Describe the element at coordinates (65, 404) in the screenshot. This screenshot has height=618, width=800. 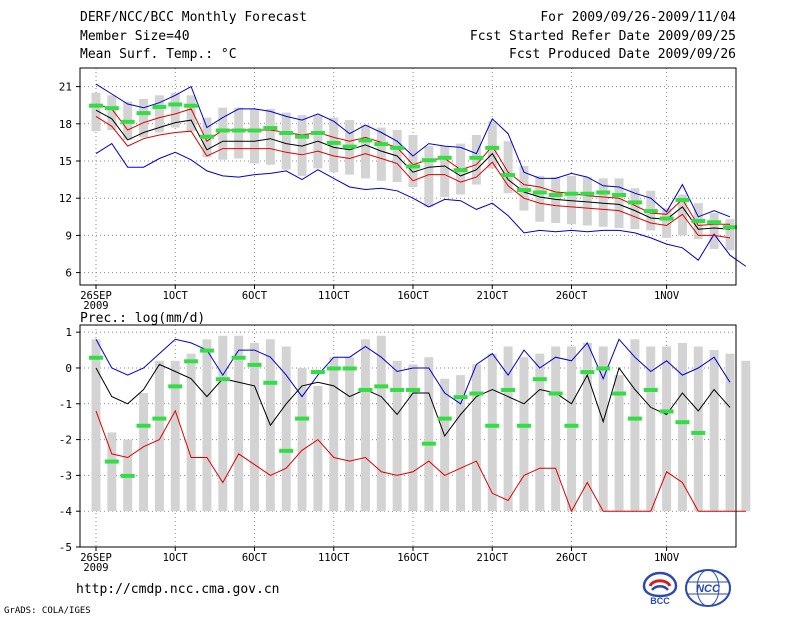
I see `panel2-ytick-label: -1` at that location.